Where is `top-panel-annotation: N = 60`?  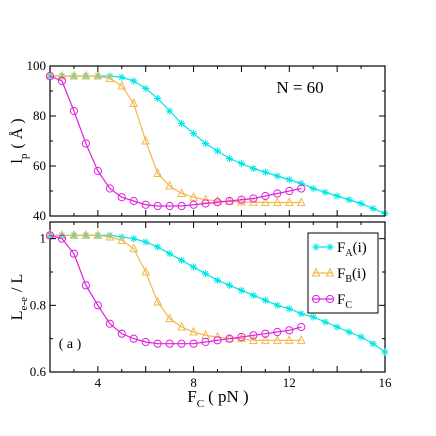 top-panel-annotation: N = 60 is located at coordinates (299, 87).